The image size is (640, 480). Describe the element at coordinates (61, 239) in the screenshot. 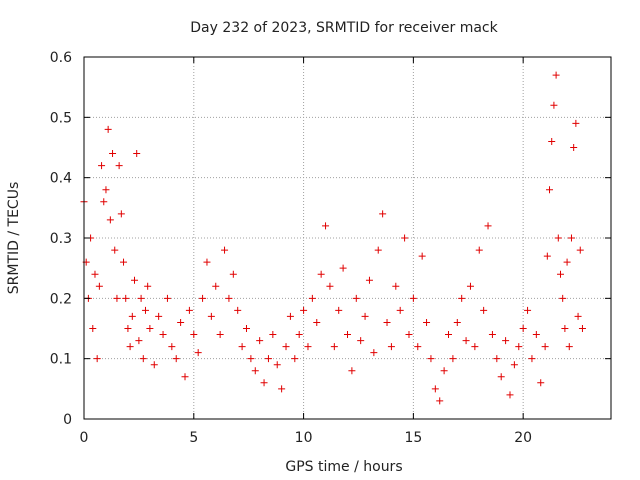

I see `y-tick-label: 0.3` at that location.